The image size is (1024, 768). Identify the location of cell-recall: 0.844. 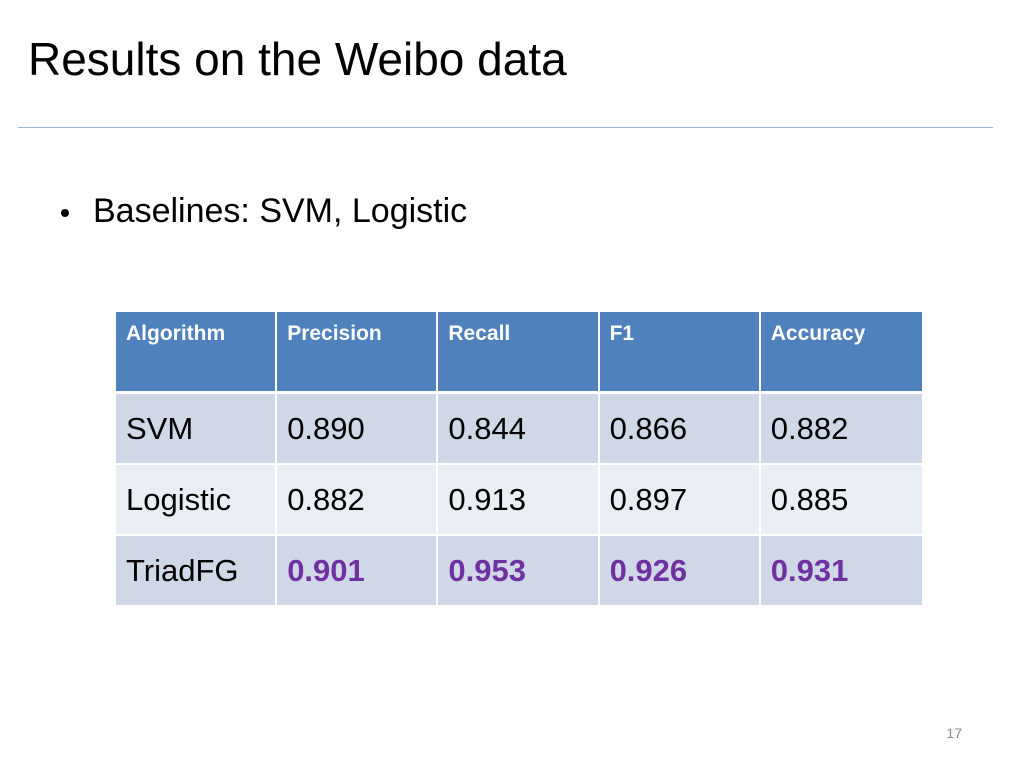
(519, 429).